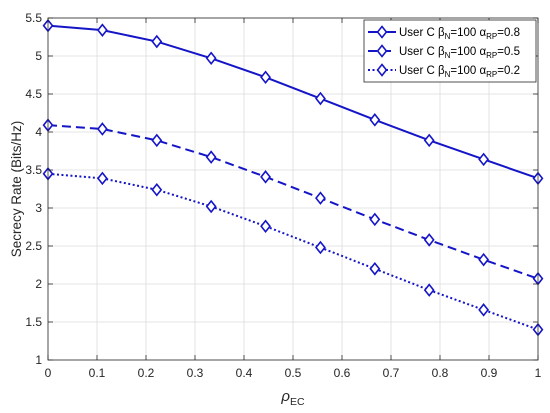  I want to click on legend-entry-1: User C βN=100 αRP=0.8, so click(444, 33).